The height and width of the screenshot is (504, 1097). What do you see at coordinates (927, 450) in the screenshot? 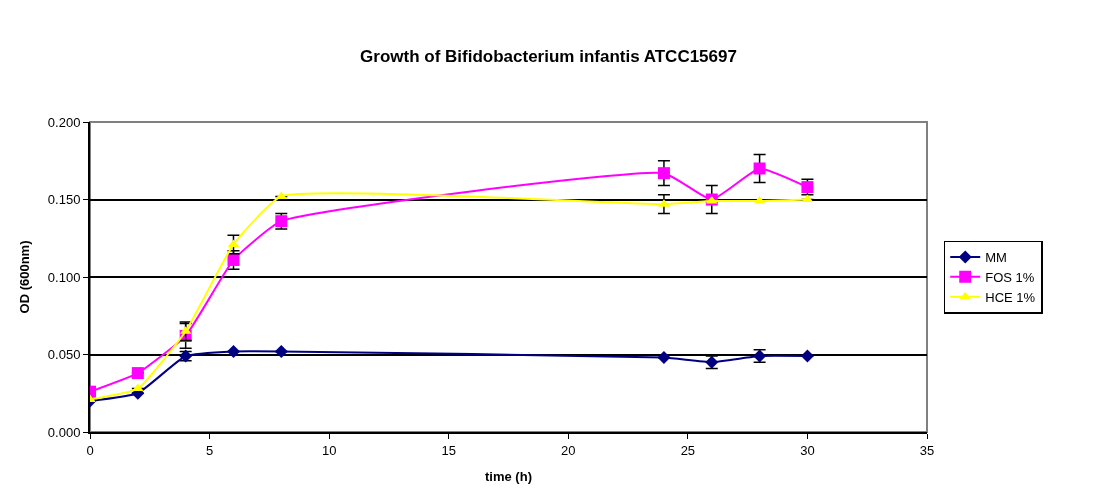
I see `x-tick-label: 35` at bounding box center [927, 450].